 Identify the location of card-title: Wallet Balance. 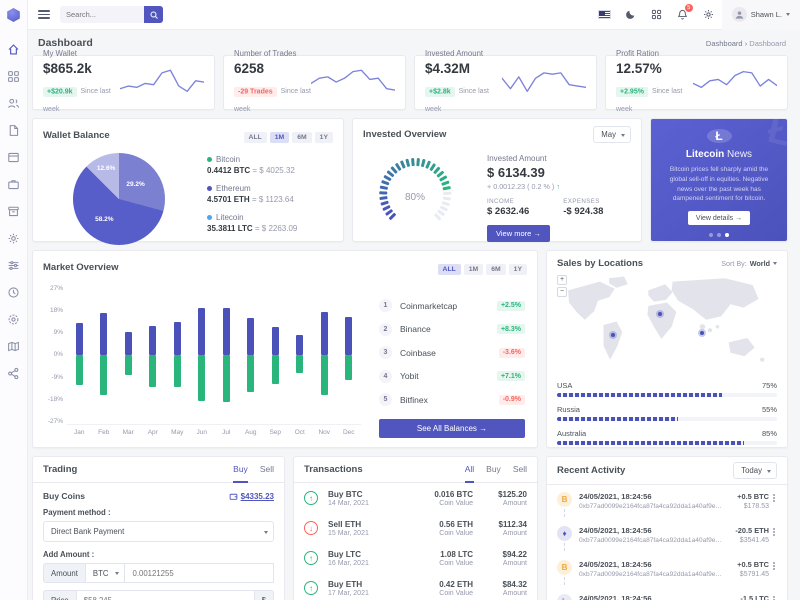
(76, 135).